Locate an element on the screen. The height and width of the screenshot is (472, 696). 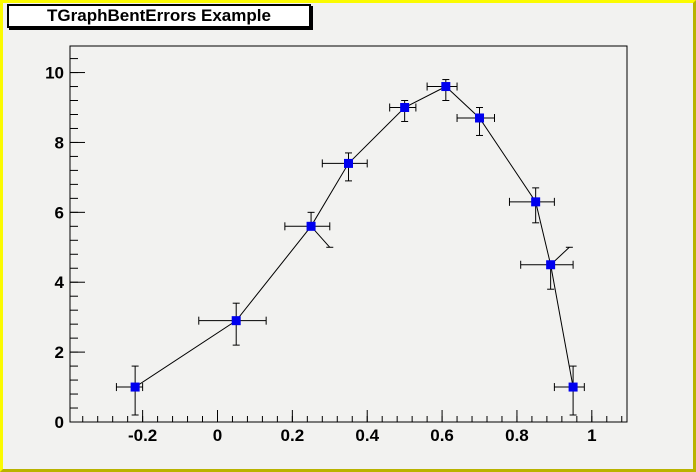
y-axis-tick-label: 0 is located at coordinates (59, 422).